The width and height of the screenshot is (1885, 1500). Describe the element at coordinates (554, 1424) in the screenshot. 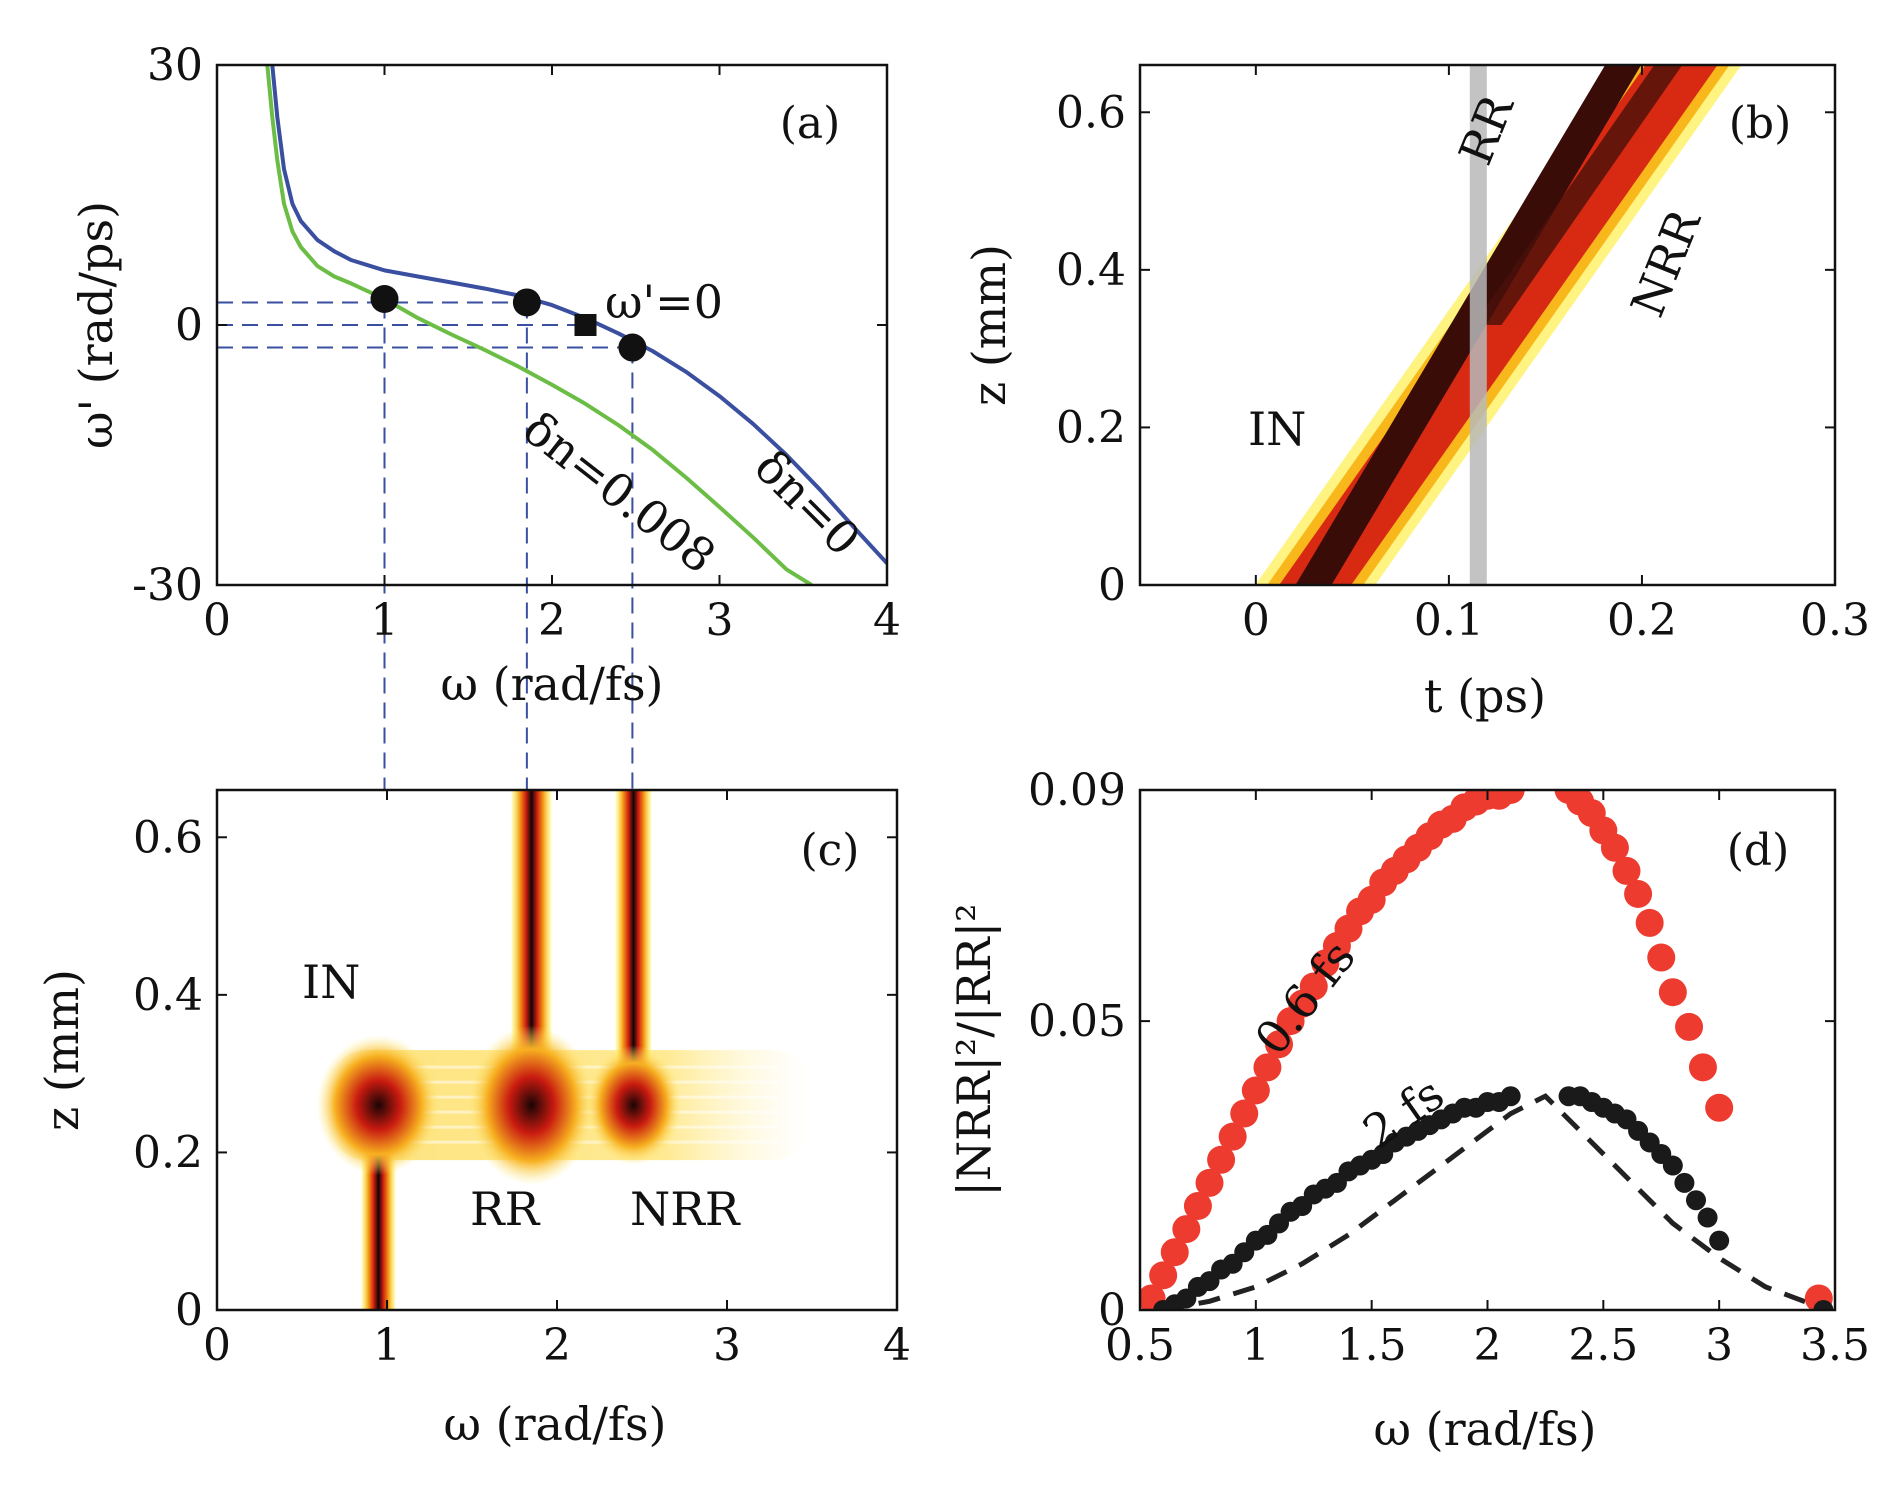

I see `c-xlabel: ω (rad/fs)` at that location.